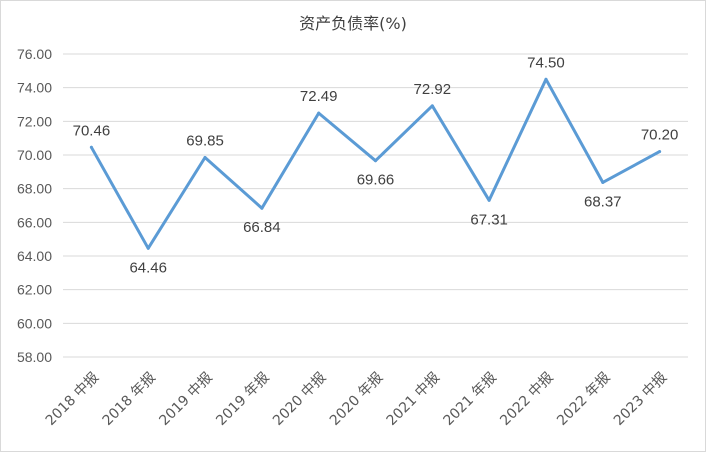  Describe the element at coordinates (583, 399) in the screenshot. I see `x-tick-label: 2022 年报` at that location.